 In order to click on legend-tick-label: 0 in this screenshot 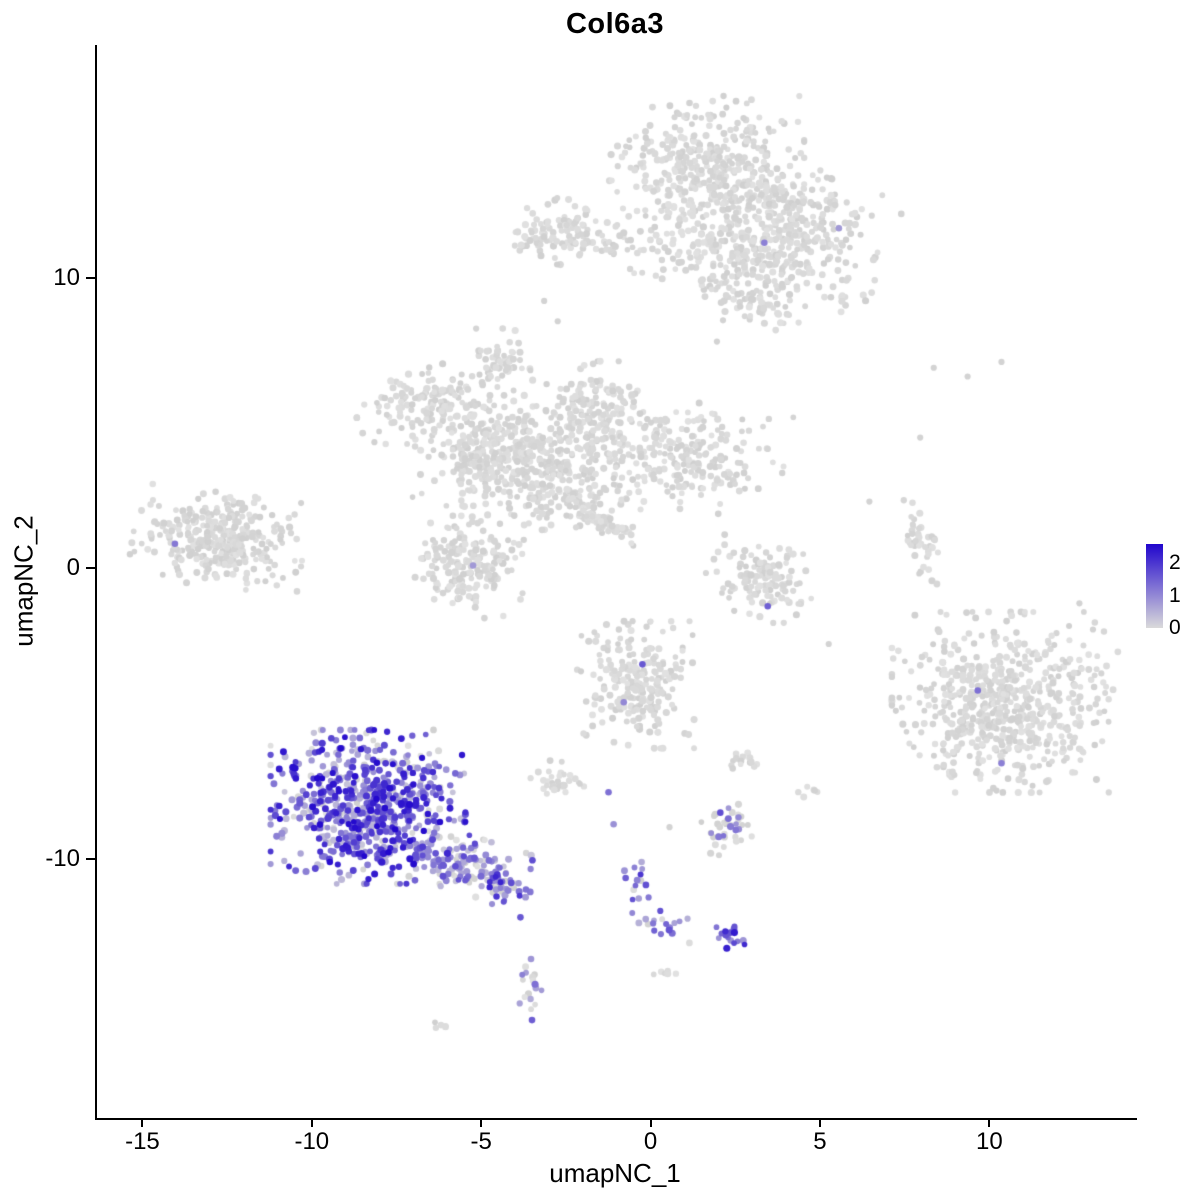, I will do `click(1175, 627)`.